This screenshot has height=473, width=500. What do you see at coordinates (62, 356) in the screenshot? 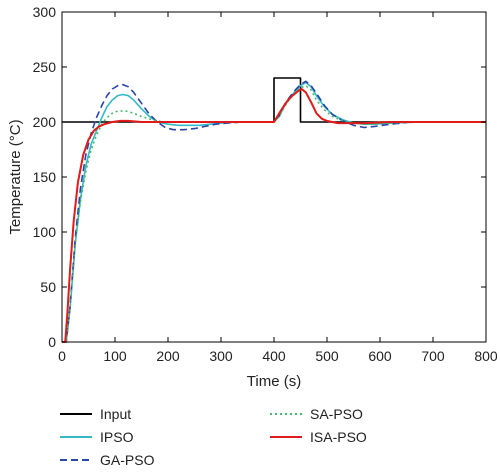
I see `x-tick-label: 0` at bounding box center [62, 356].